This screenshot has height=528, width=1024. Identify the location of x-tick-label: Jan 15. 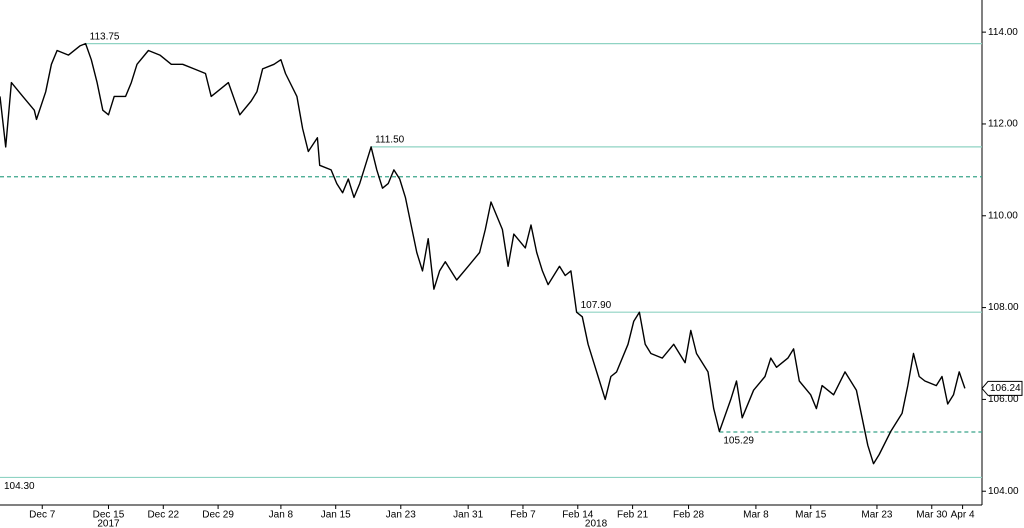
(336, 515).